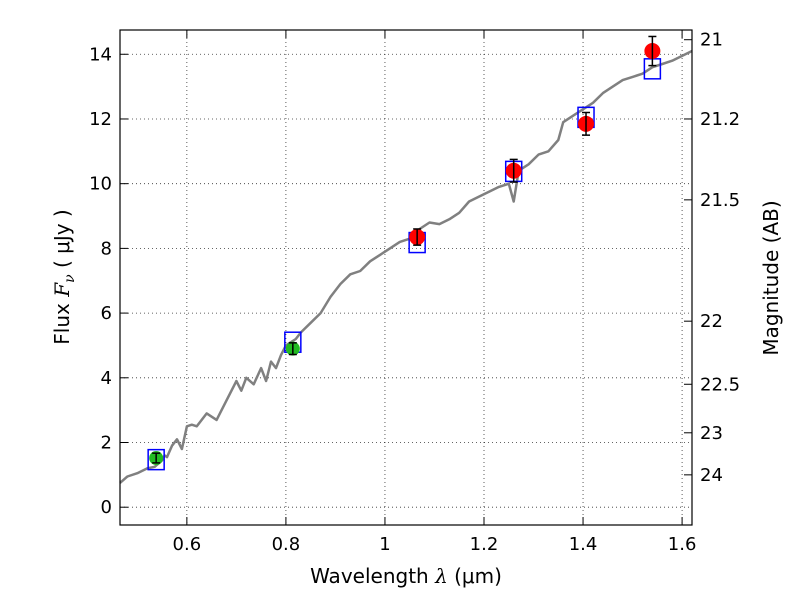 The height and width of the screenshot is (600, 800). I want to click on y-tick-label: 6, so click(106, 313).